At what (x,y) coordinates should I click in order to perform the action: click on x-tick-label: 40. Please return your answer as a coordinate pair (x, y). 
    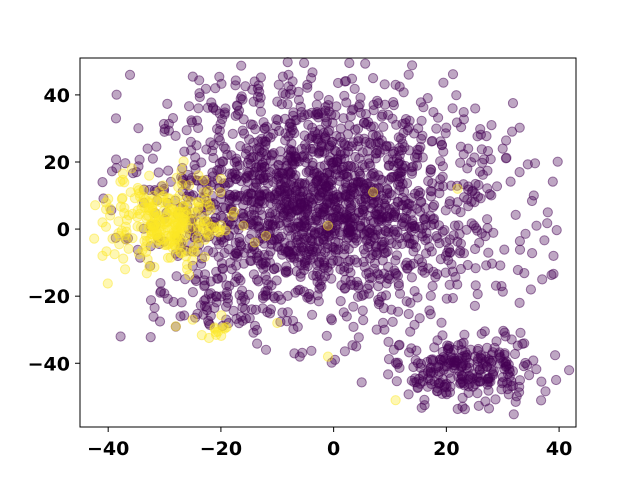
    Looking at the image, I should click on (559, 449).